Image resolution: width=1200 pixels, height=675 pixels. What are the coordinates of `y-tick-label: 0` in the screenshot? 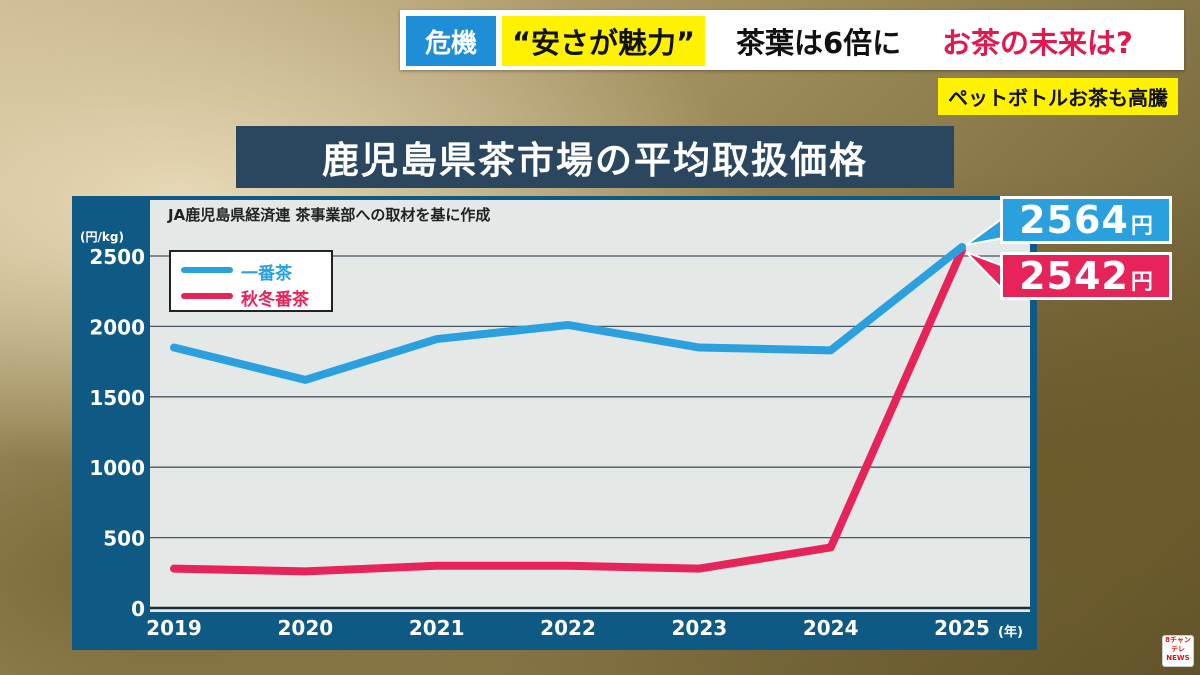 It's located at (138, 609).